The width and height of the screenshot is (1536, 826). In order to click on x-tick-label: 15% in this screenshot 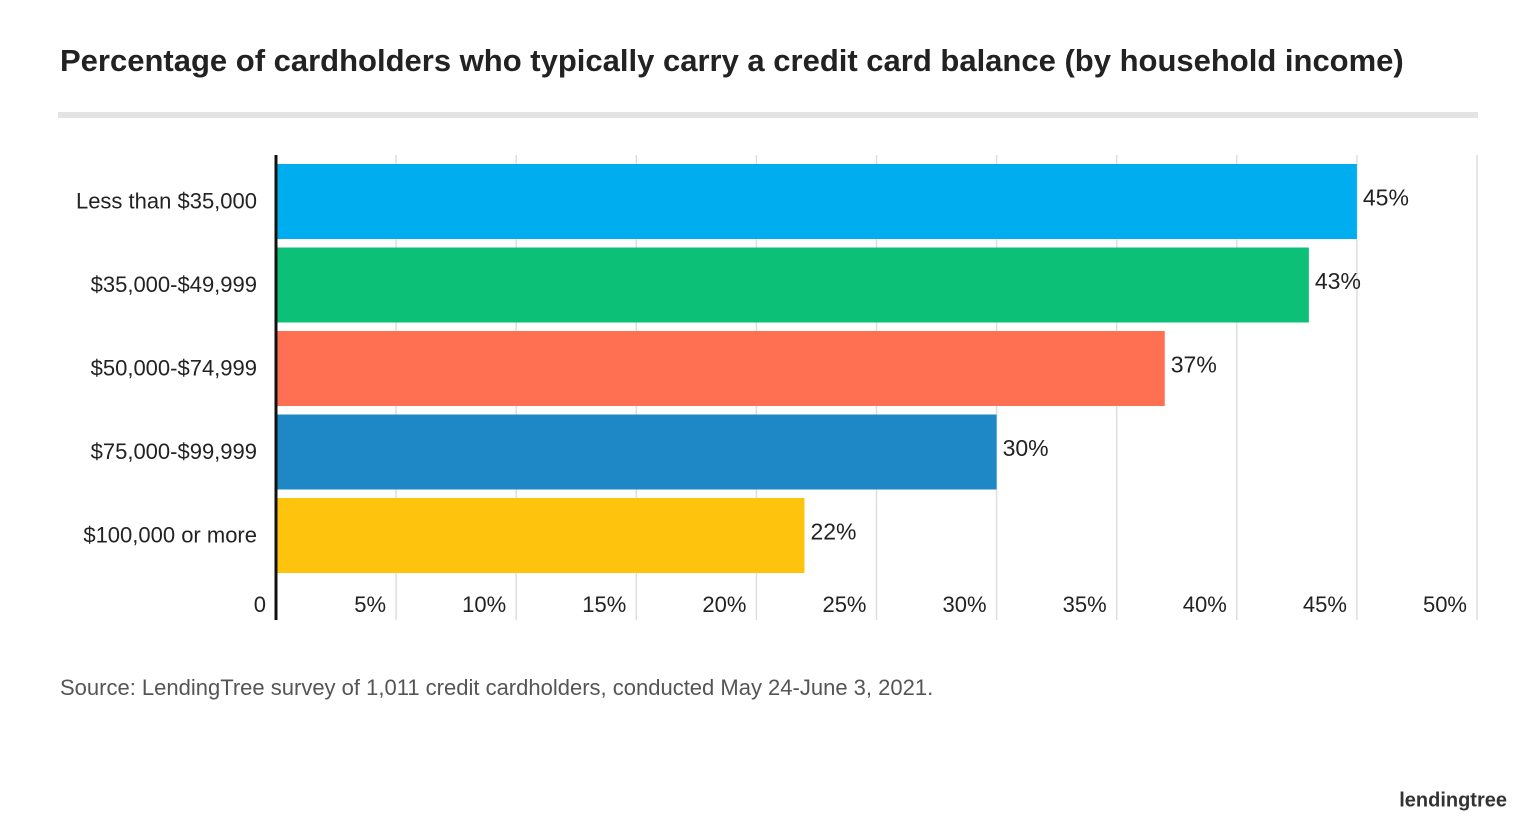, I will do `click(604, 604)`.